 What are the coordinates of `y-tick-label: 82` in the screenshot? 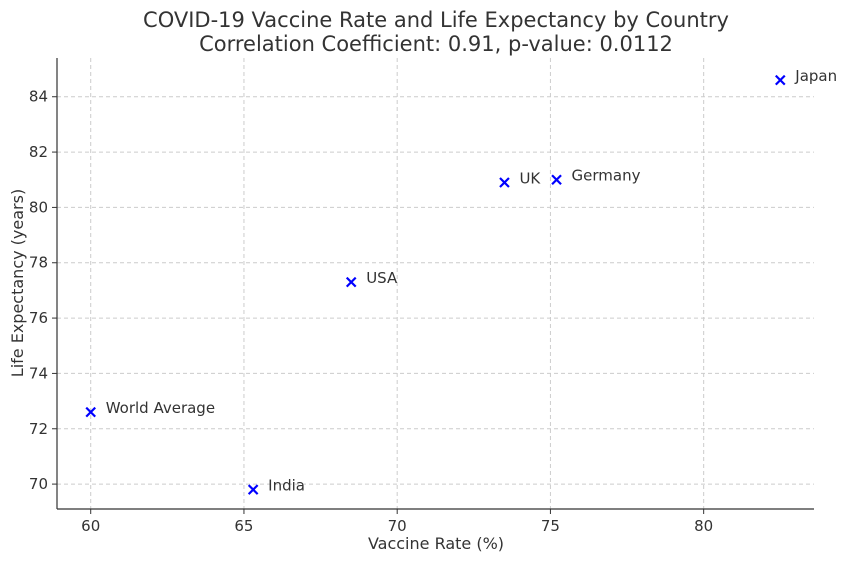 It's located at (38, 152).